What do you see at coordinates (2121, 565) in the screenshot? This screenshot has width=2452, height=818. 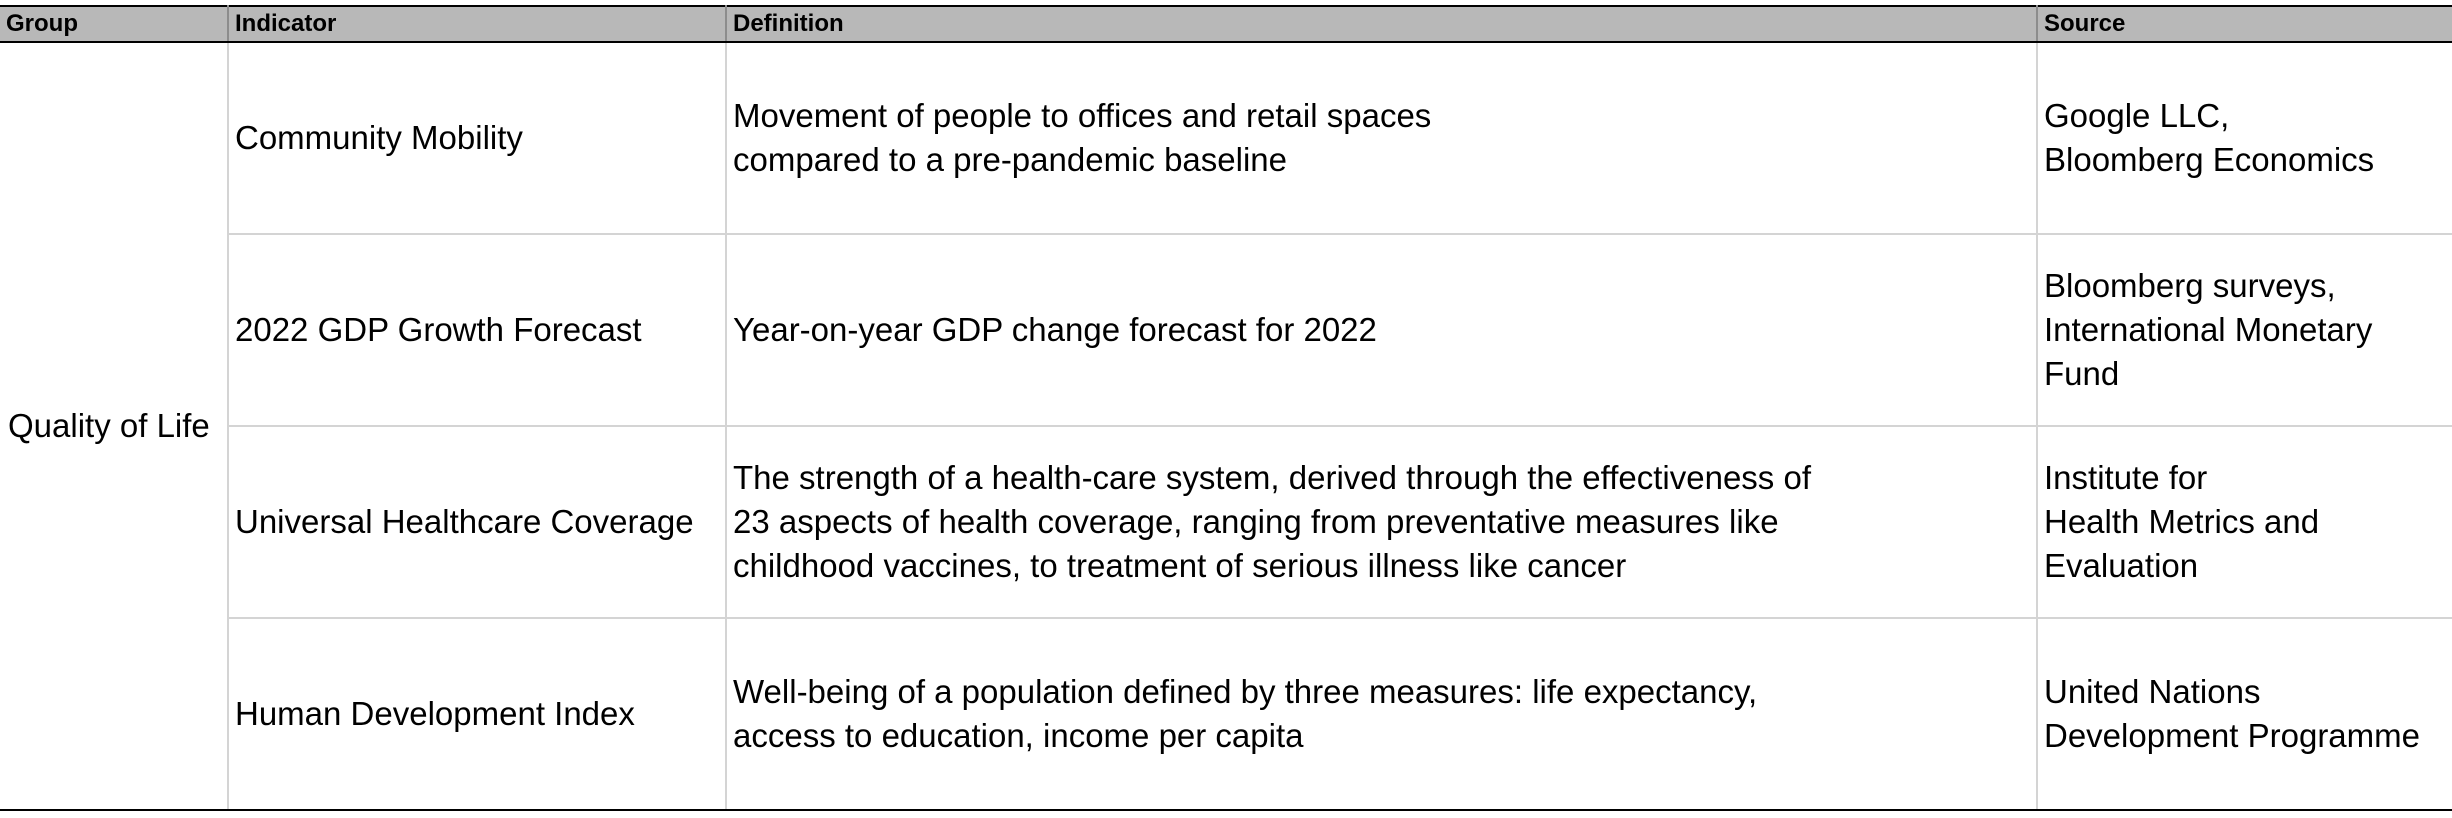 I see `source-line: Evaluation` at bounding box center [2121, 565].